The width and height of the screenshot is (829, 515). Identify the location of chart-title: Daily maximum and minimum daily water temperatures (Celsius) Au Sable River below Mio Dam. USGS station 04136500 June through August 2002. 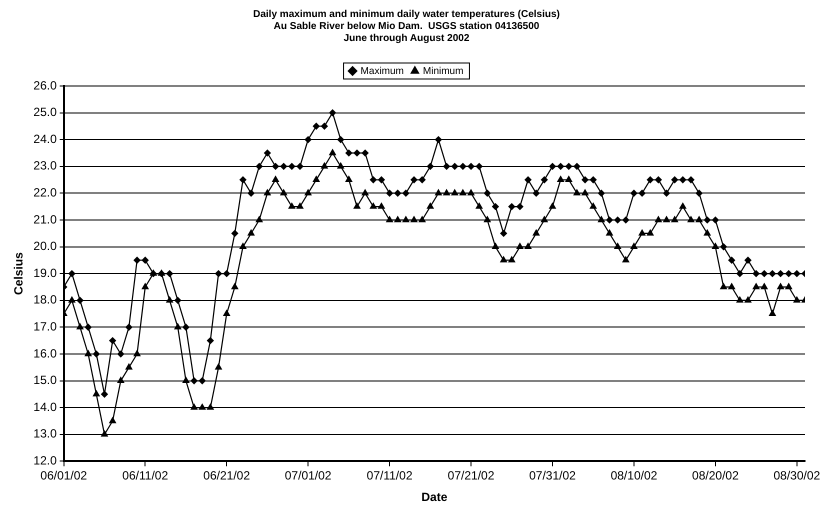
(406, 26).